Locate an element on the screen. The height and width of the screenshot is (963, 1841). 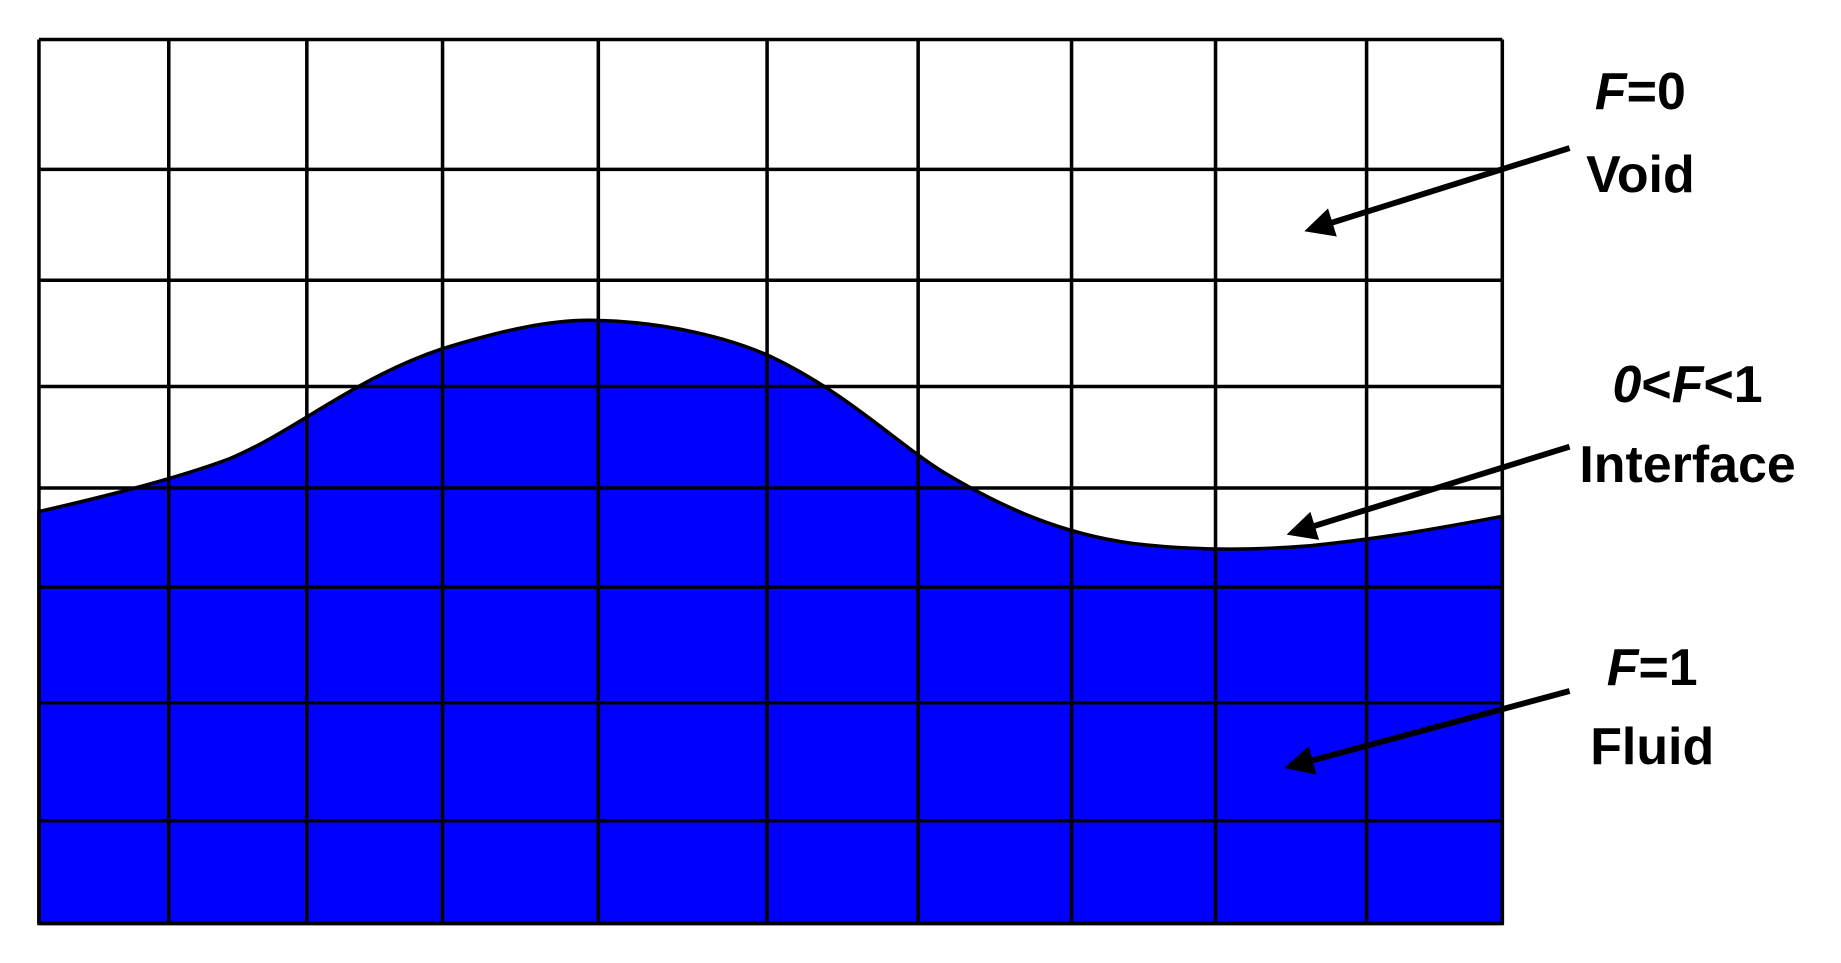
label-name: Interface is located at coordinates (1687, 465).